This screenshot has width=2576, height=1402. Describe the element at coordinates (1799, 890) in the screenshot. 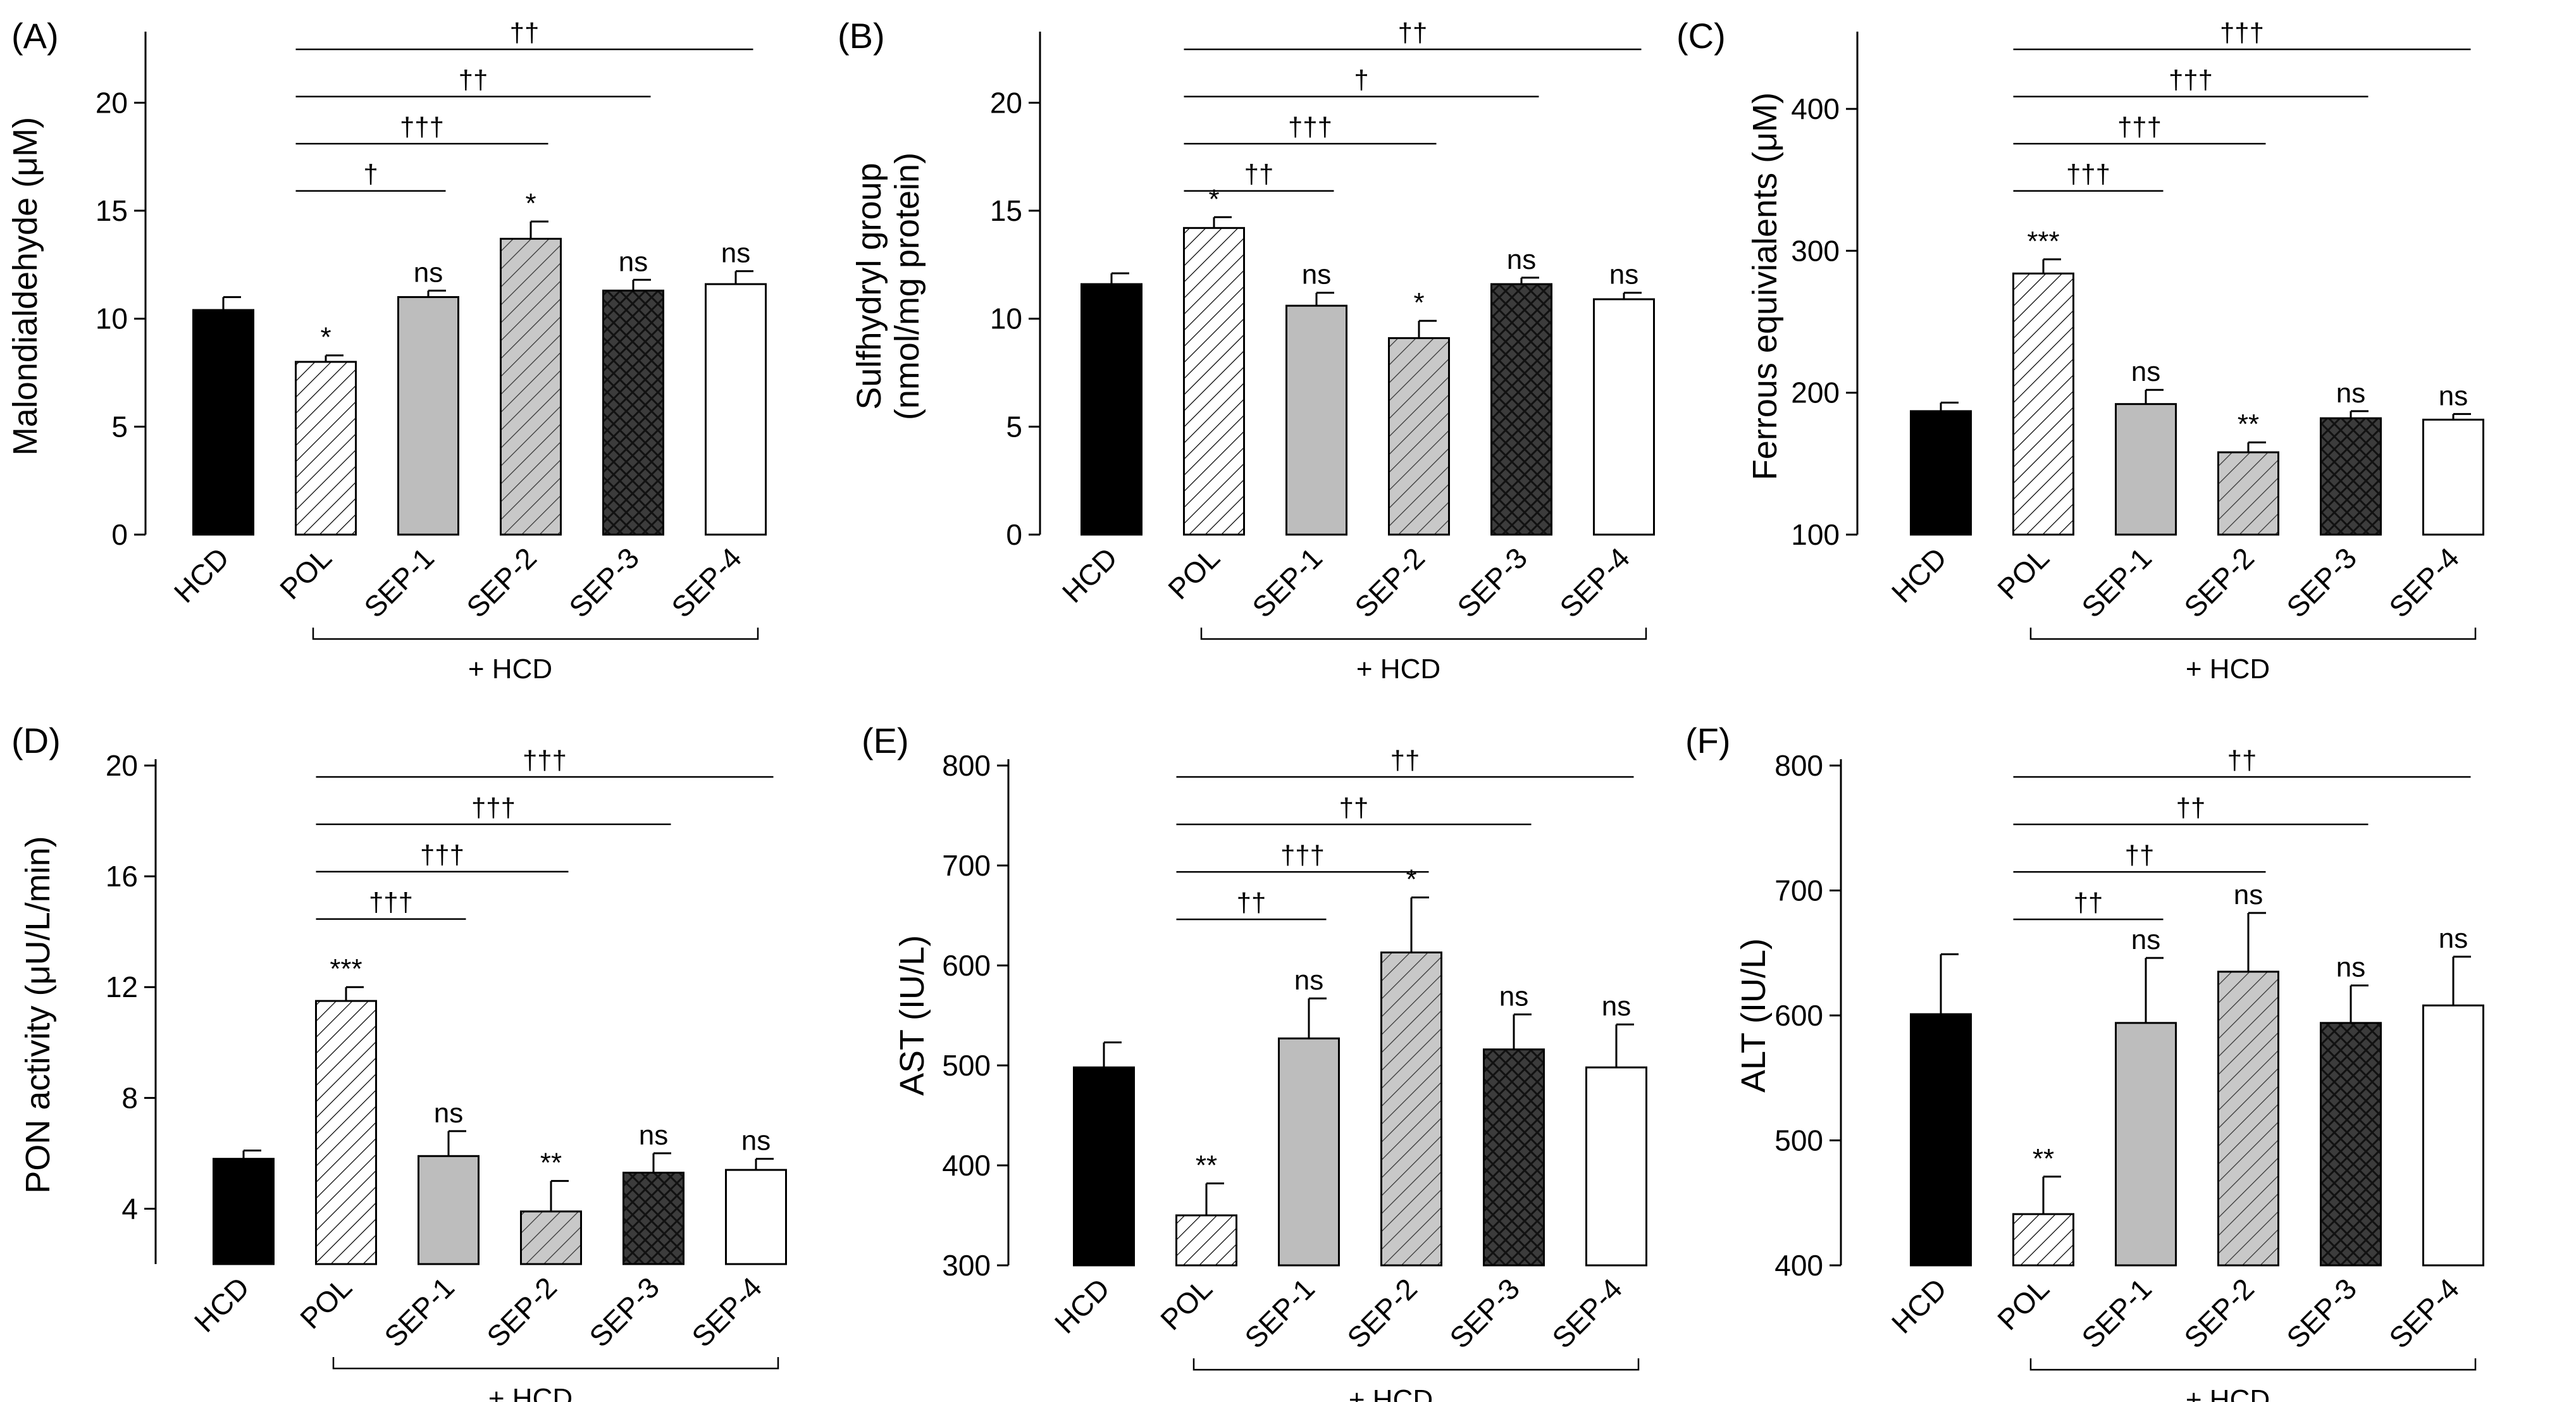

I see `y-tick-label: 700` at that location.